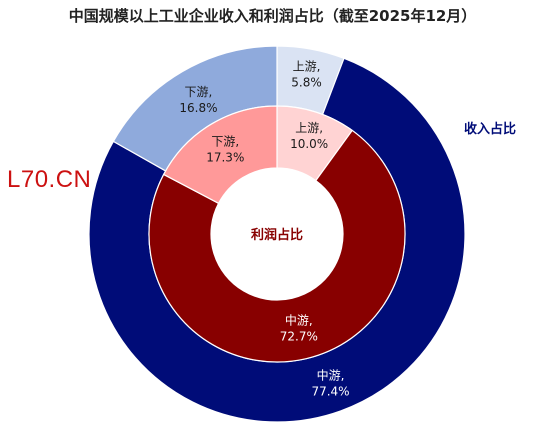 The height and width of the screenshot is (427, 545). Describe the element at coordinates (309, 128) in the screenshot. I see `inner-slice-0-name: 上游,` at that location.